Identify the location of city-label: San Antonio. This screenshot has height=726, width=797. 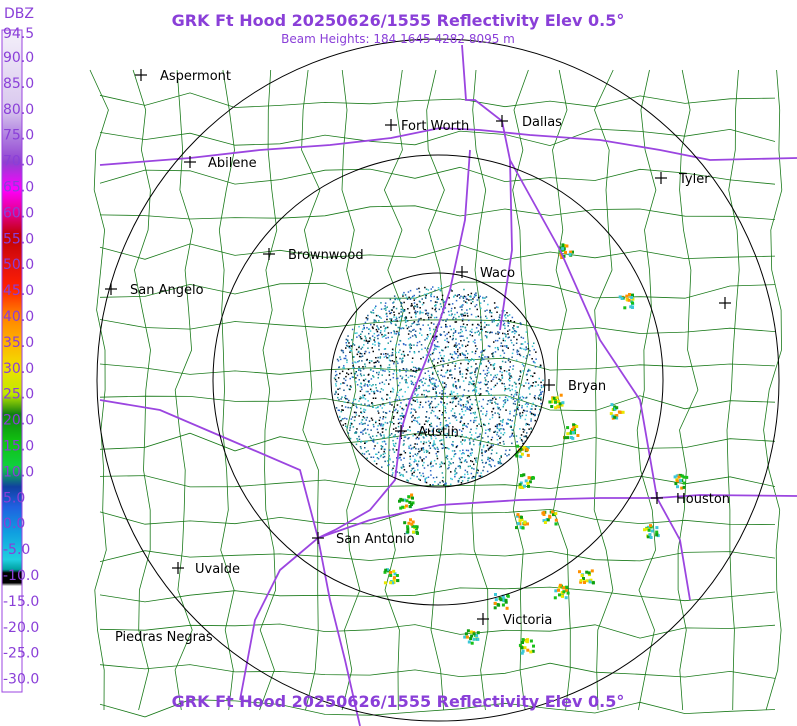
(375, 539).